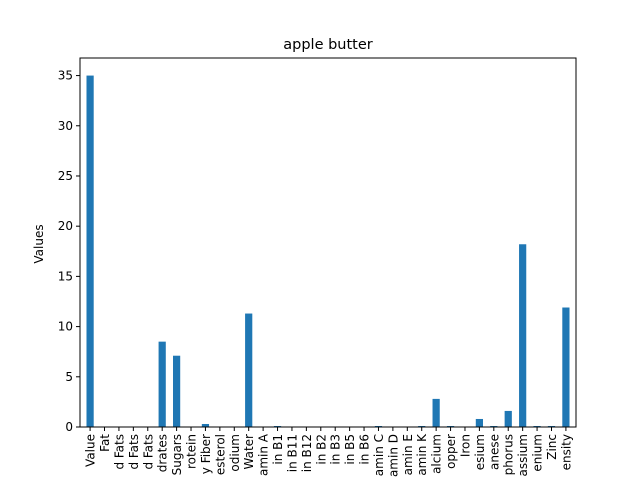 The width and height of the screenshot is (640, 480). What do you see at coordinates (465, 445) in the screenshot?
I see `x-tick-label: Iron` at bounding box center [465, 445].